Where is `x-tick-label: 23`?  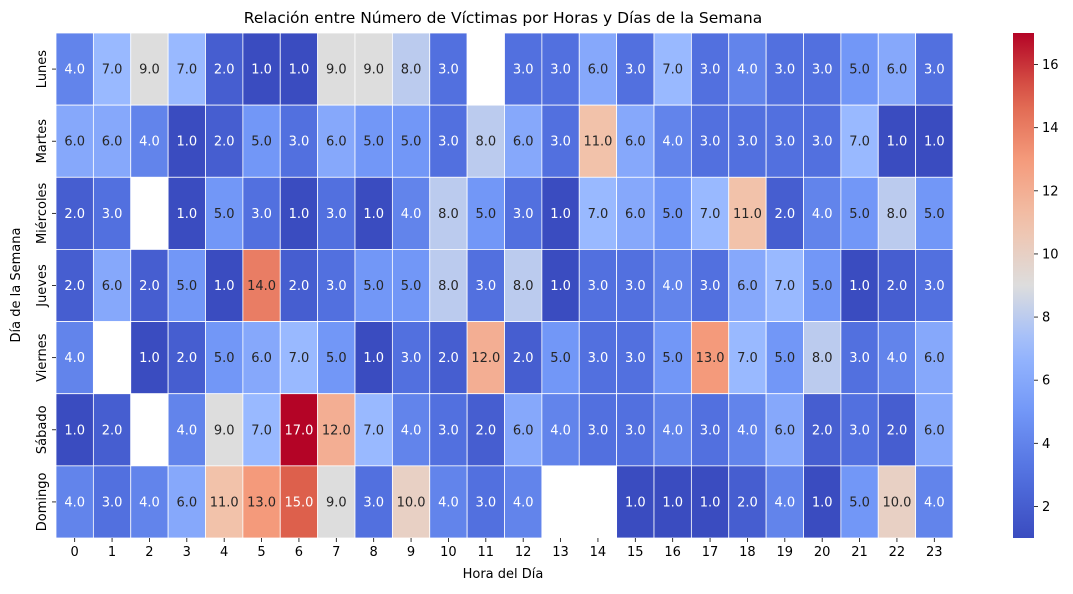 x-tick-label: 23 is located at coordinates (934, 552).